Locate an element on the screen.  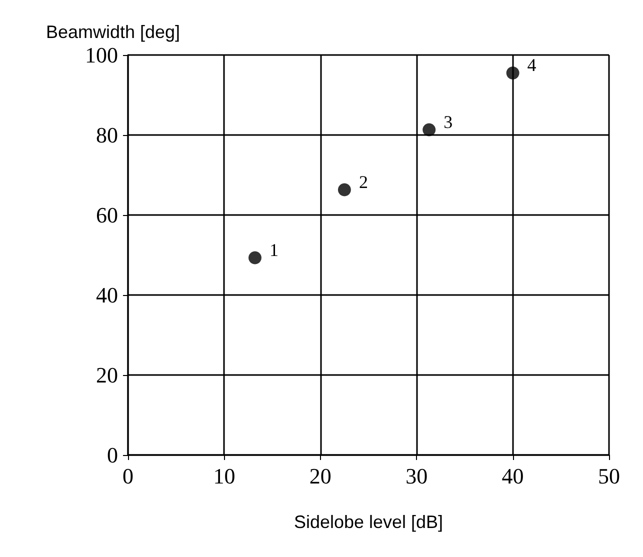
x-tick-label: 50 is located at coordinates (609, 476).